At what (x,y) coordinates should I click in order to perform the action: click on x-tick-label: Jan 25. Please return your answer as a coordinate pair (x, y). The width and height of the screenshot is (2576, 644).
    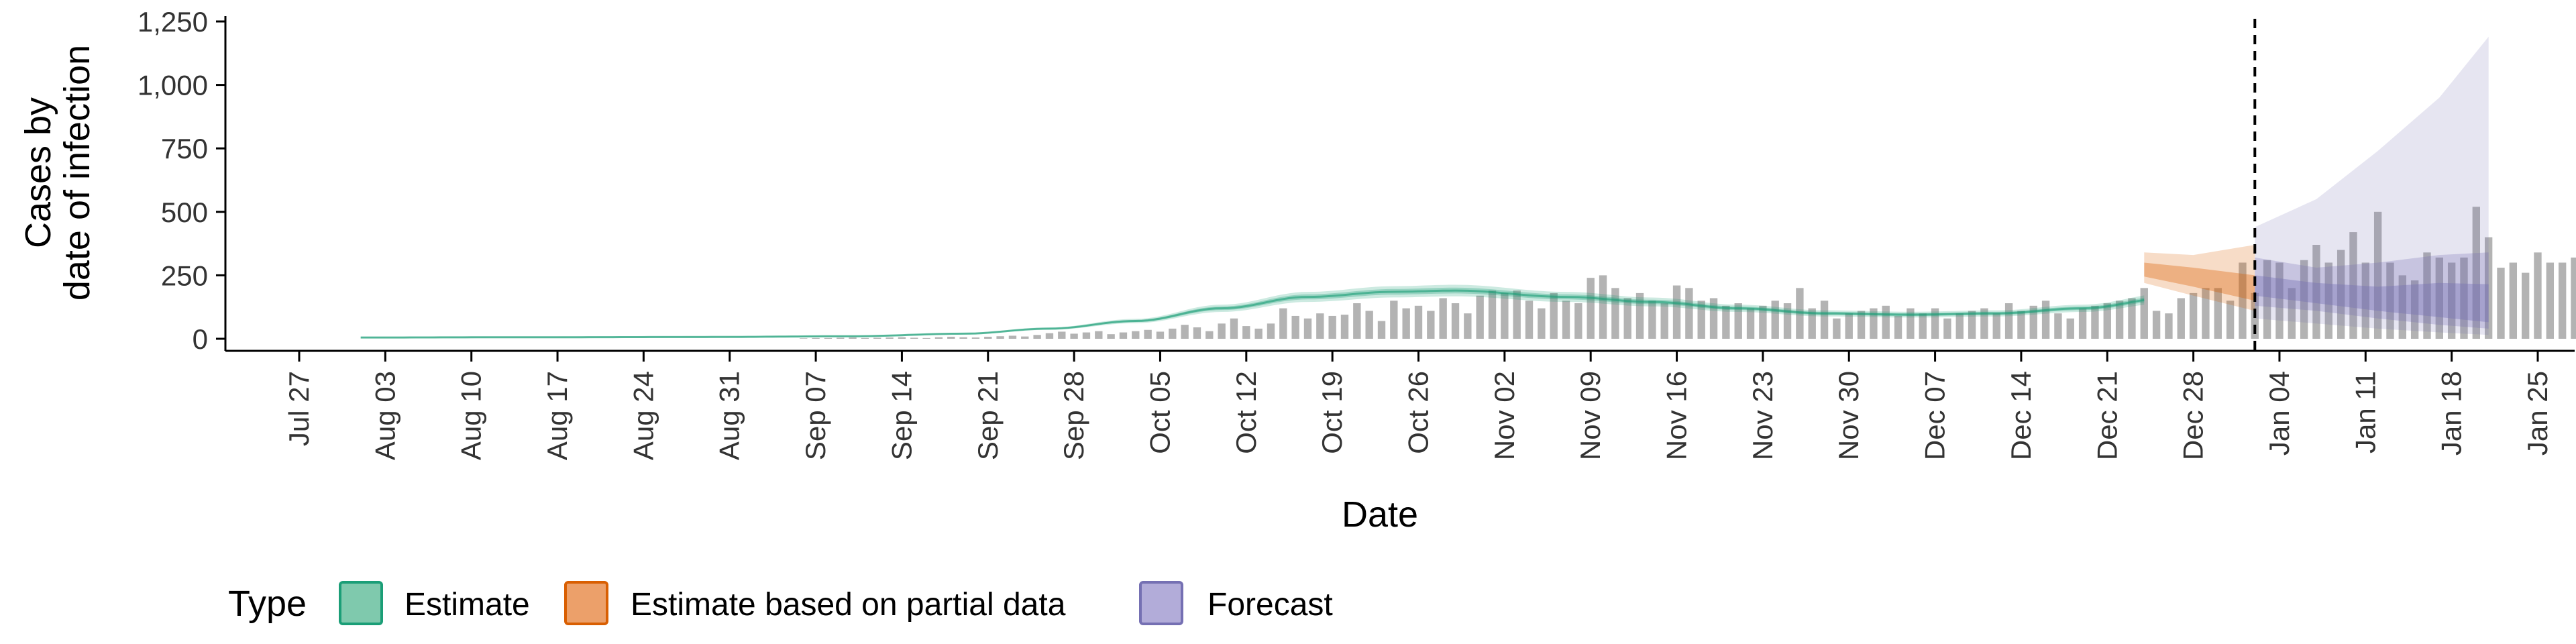
    Looking at the image, I should click on (2537, 413).